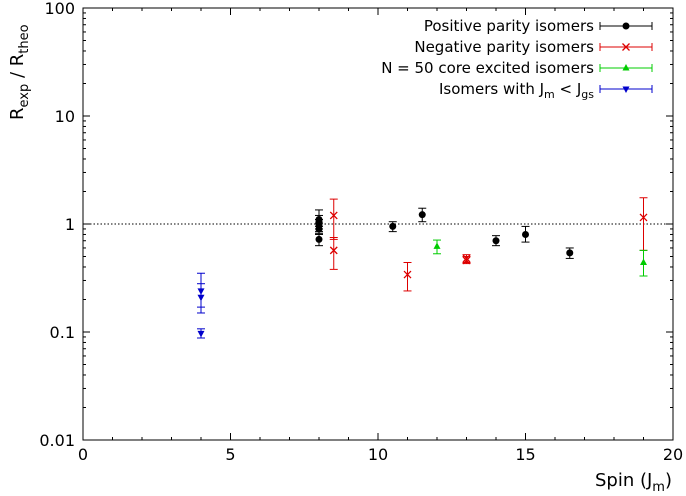 Image resolution: width=686 pixels, height=496 pixels. I want to click on legend-label: N = 50 core excited isomers, so click(487, 68).